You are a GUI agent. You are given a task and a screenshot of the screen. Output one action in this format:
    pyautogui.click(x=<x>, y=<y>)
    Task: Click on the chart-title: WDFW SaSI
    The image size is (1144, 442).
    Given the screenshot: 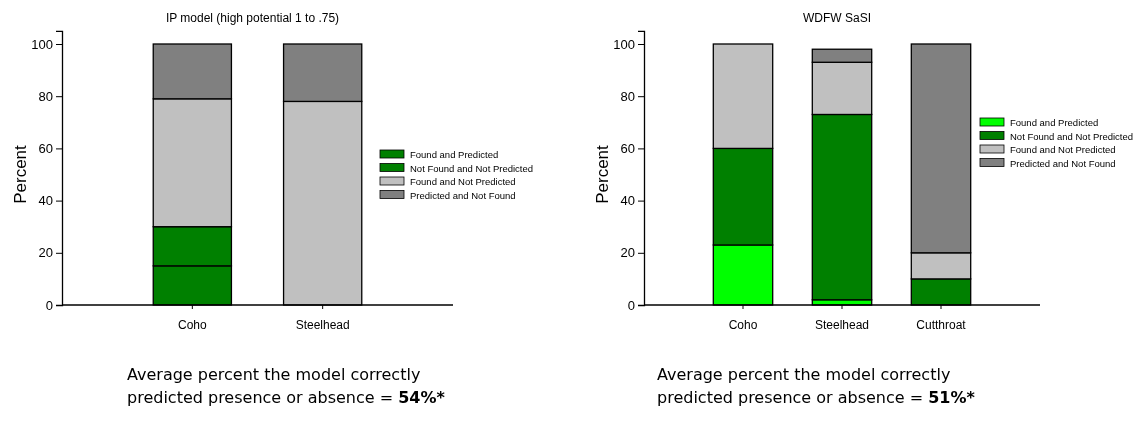 What is the action you would take?
    pyautogui.click(x=837, y=18)
    